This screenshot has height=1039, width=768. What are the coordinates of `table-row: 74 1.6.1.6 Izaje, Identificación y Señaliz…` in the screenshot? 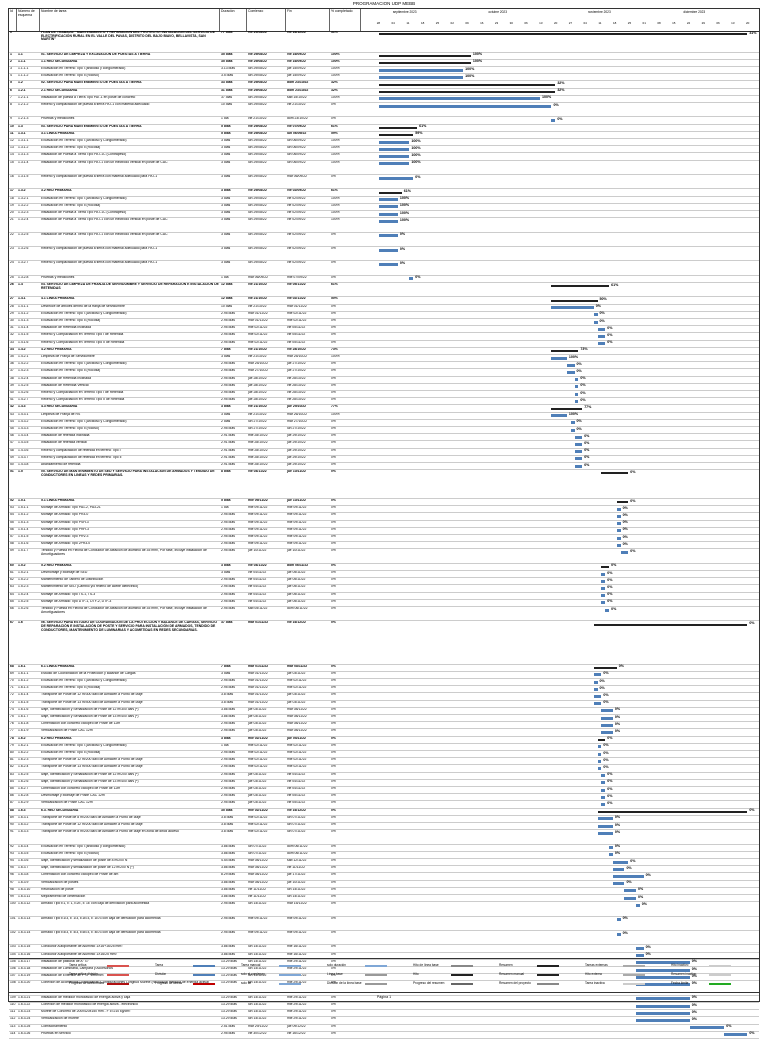 It's located at (384, 711).